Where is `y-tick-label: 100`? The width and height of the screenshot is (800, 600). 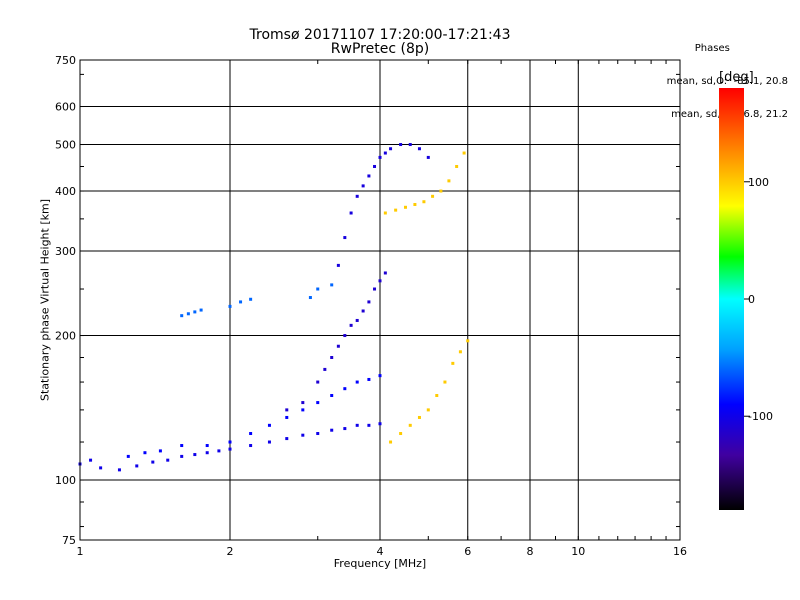 y-tick-label: 100 is located at coordinates (65, 480).